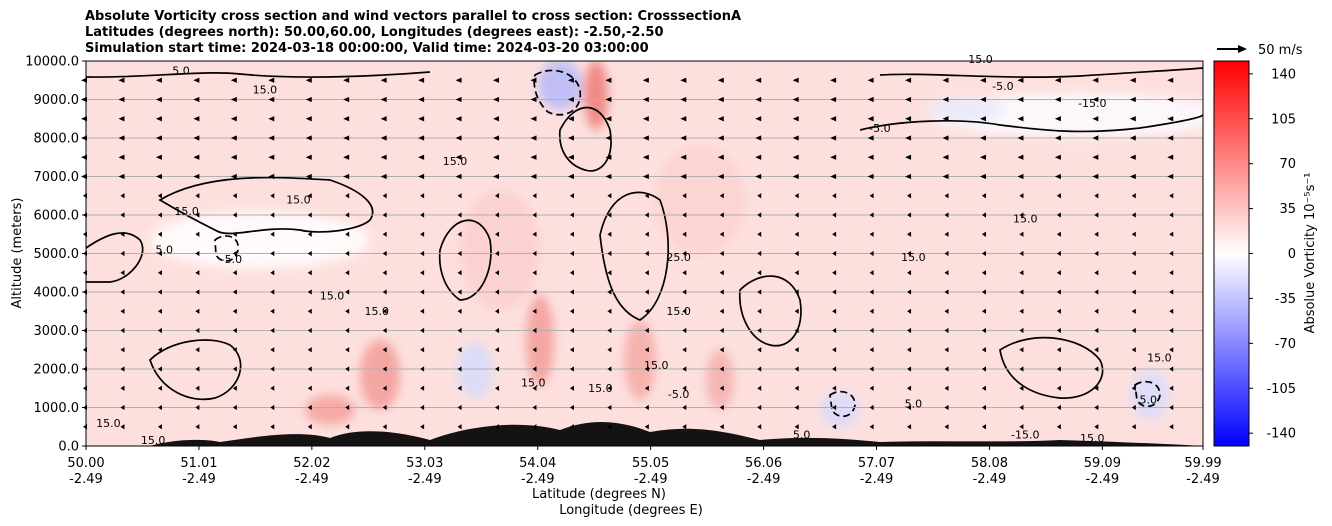  What do you see at coordinates (640, 360) in the screenshot?
I see `positive-vorticity-cell` at bounding box center [640, 360].